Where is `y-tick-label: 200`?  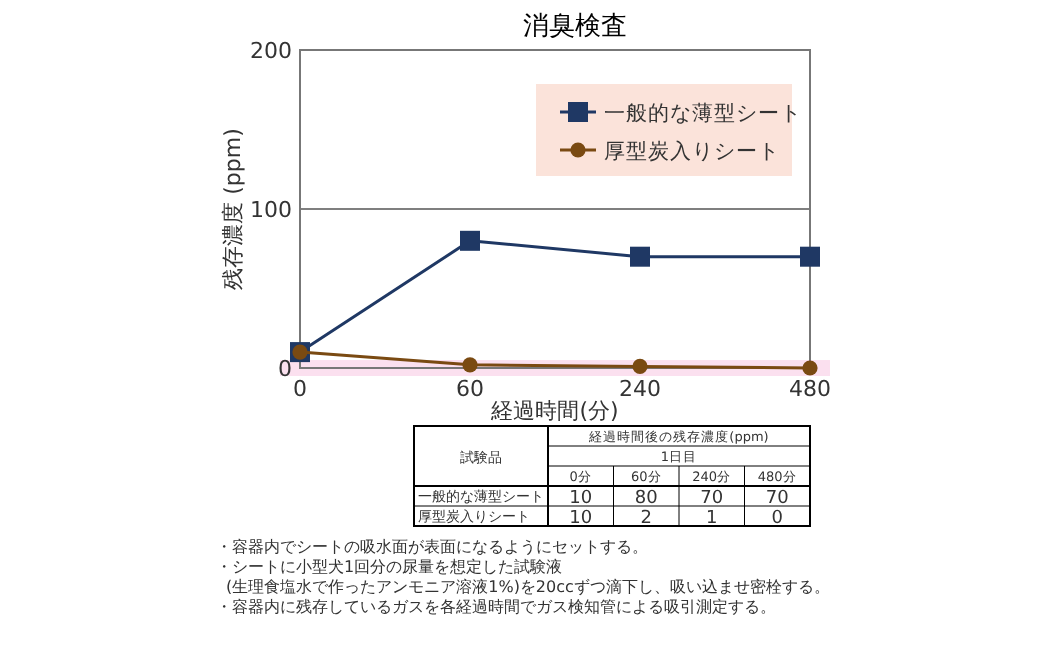
y-tick-label: 200 is located at coordinates (271, 51).